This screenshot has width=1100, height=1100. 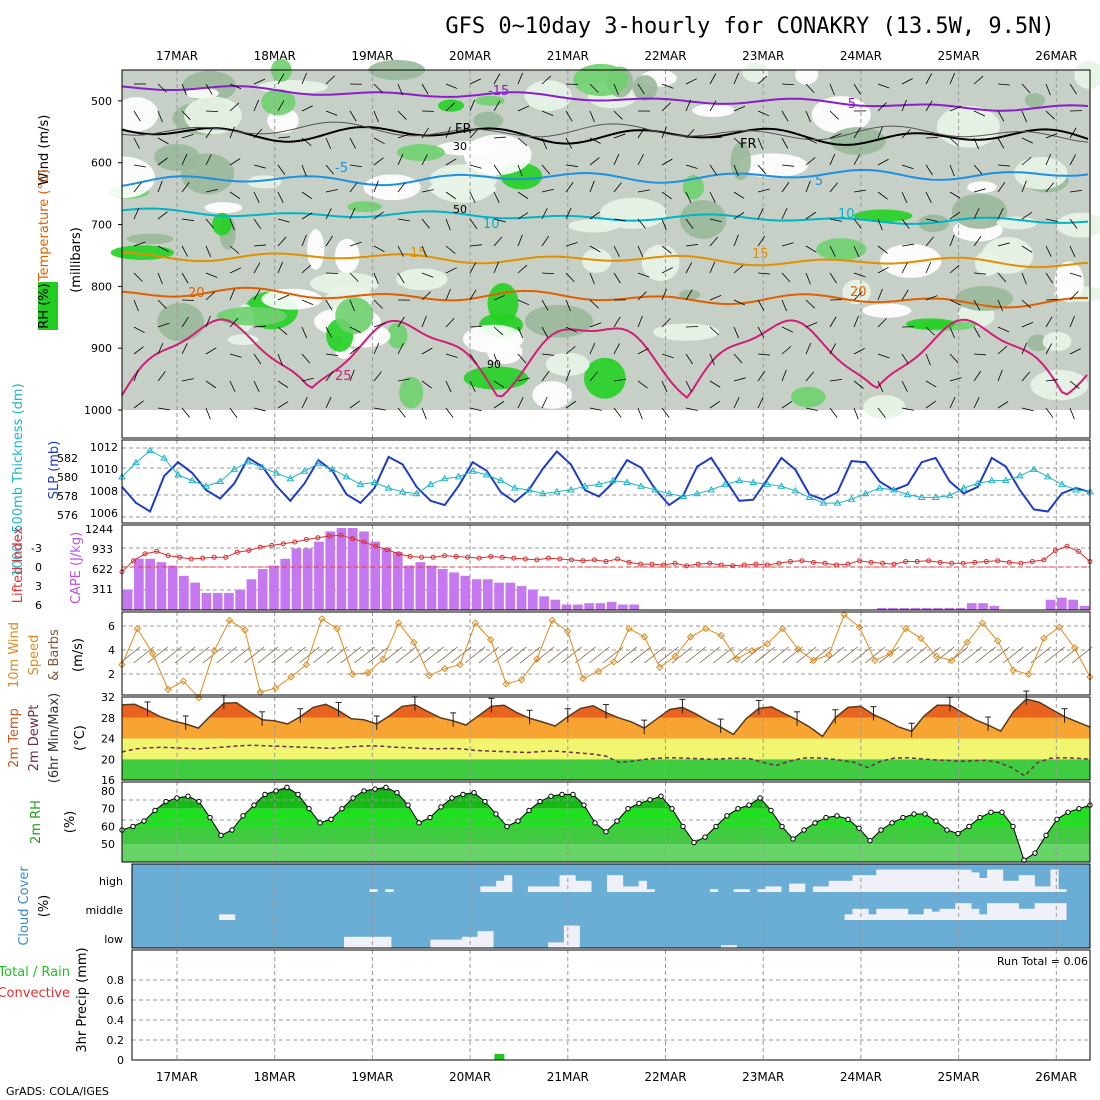 What do you see at coordinates (460, 146) in the screenshot?
I see `rh-contour-label: 30` at bounding box center [460, 146].